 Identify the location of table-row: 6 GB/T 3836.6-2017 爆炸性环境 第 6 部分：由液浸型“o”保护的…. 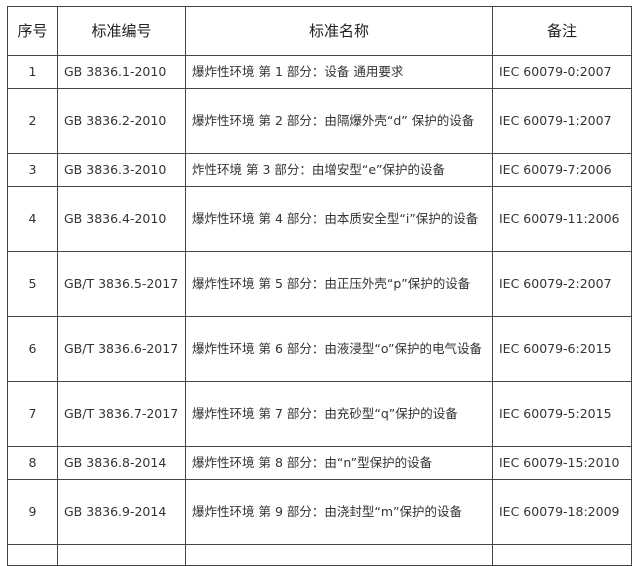
(319, 349).